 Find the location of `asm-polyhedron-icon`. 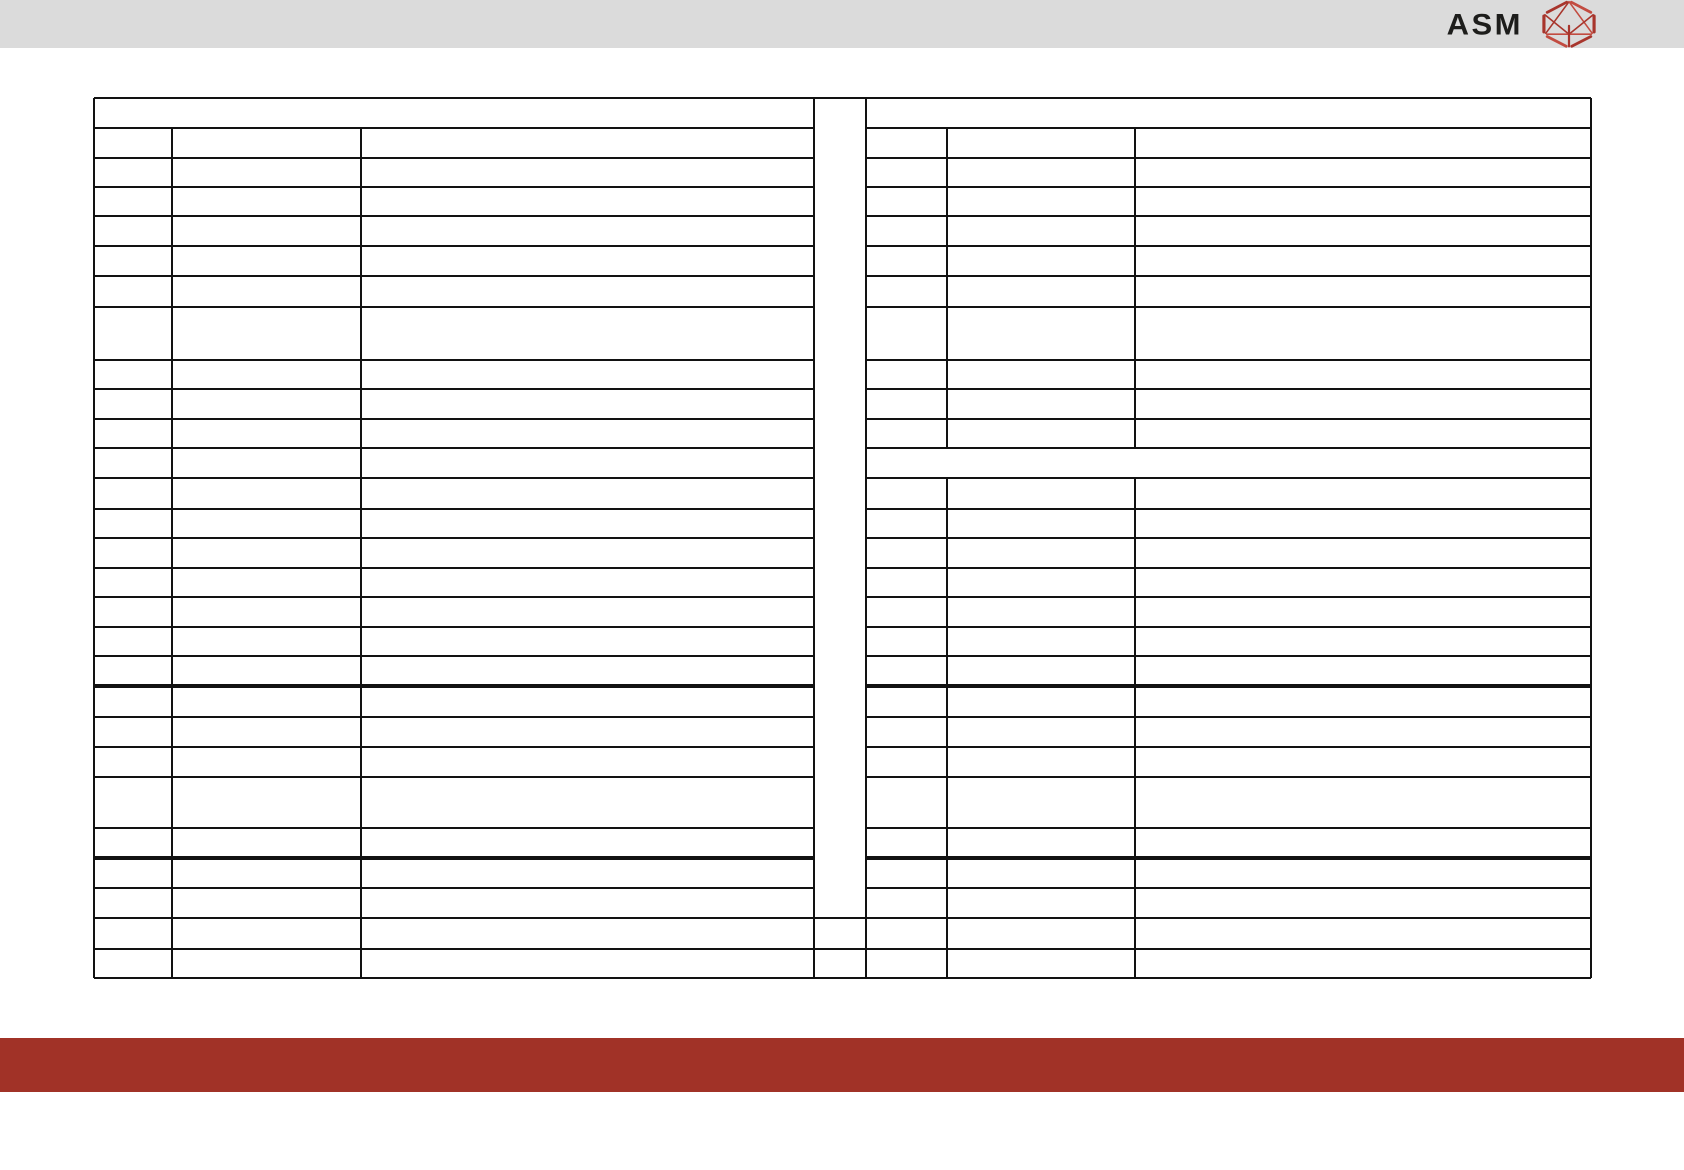

asm-polyhedron-icon is located at coordinates (1569, 24).